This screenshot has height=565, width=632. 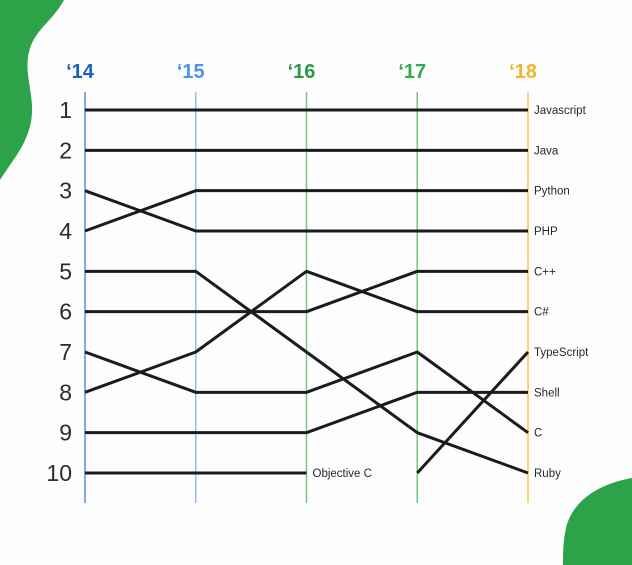 What do you see at coordinates (545, 272) in the screenshot?
I see `series-label: C++` at bounding box center [545, 272].